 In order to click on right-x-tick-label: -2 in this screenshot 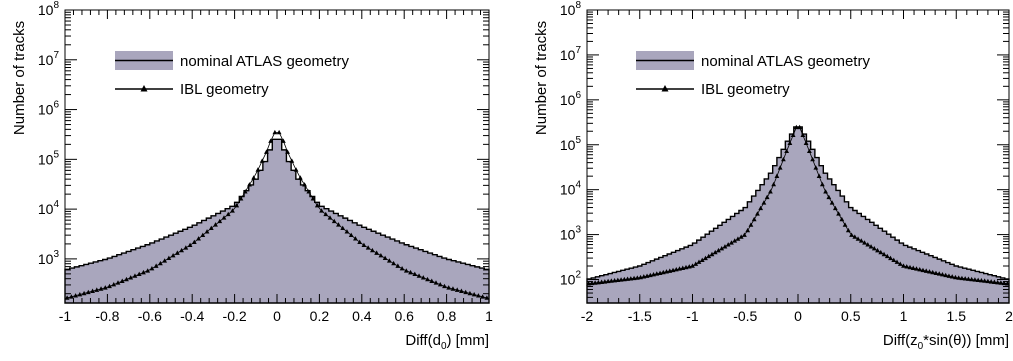, I will do `click(587, 316)`.